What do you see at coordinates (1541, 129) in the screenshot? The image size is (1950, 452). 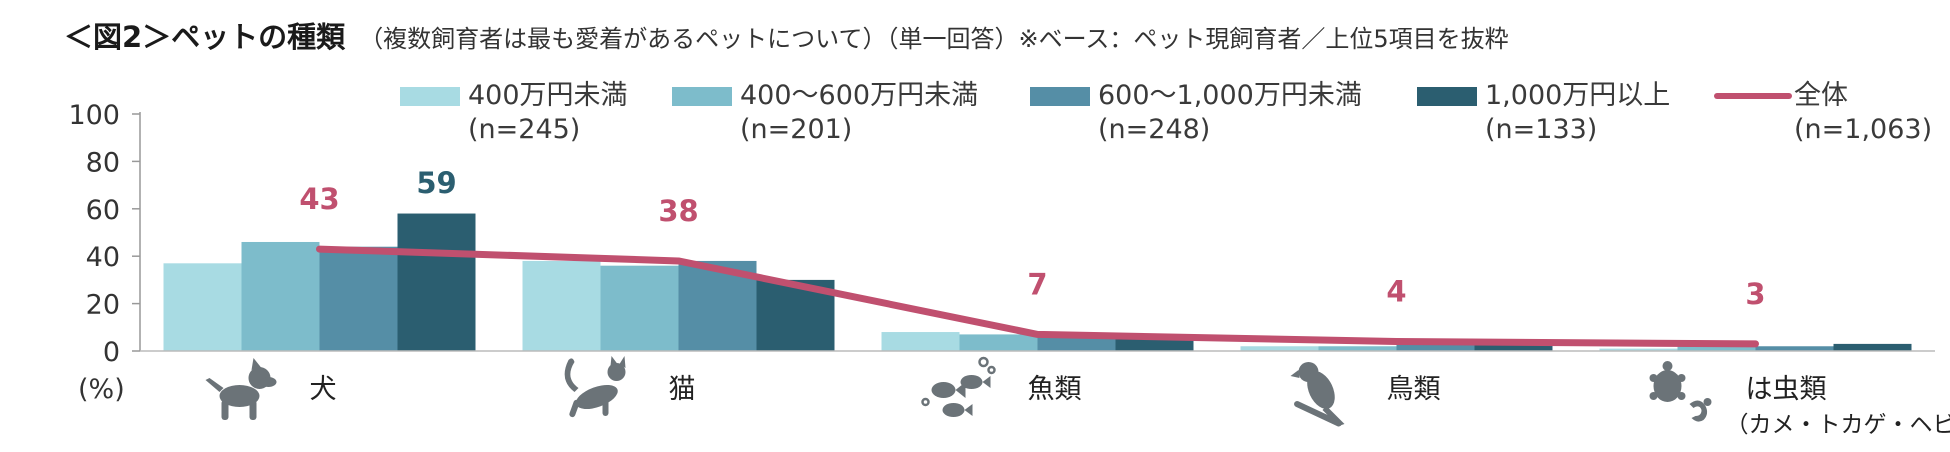 I see `legend-n: (n=133)` at bounding box center [1541, 129].